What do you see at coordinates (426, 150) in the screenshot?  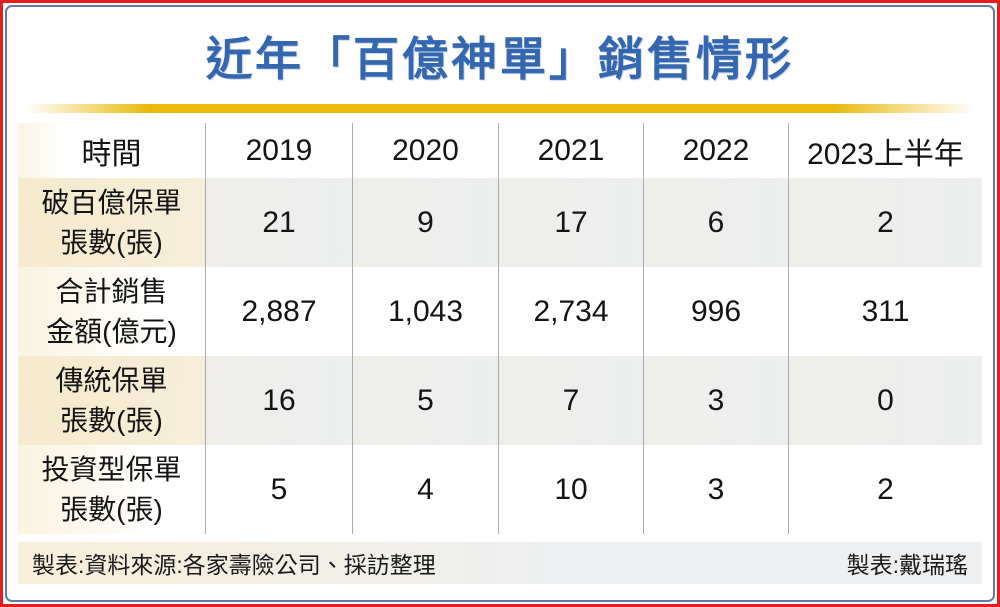 I see `column-header-2020: 2020` at bounding box center [426, 150].